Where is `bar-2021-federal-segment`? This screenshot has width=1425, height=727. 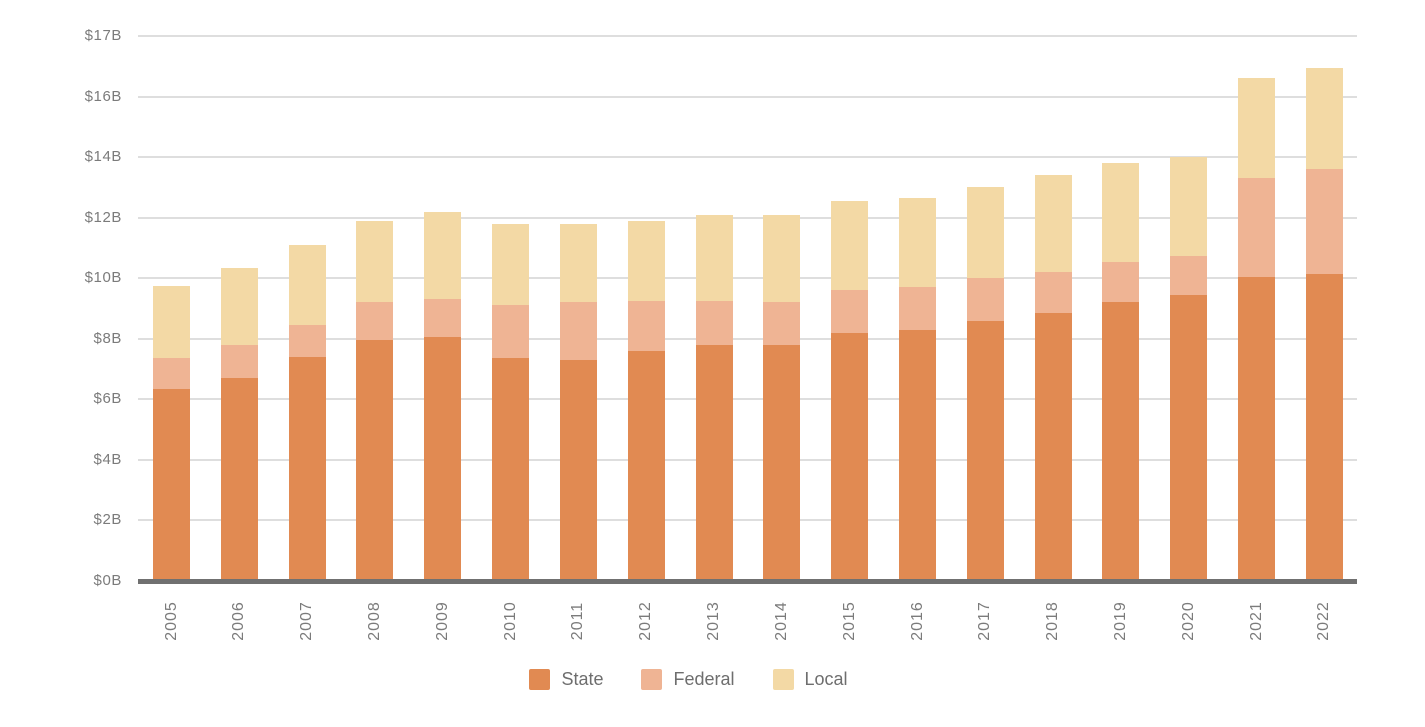 bar-2021-federal-segment is located at coordinates (1257, 227).